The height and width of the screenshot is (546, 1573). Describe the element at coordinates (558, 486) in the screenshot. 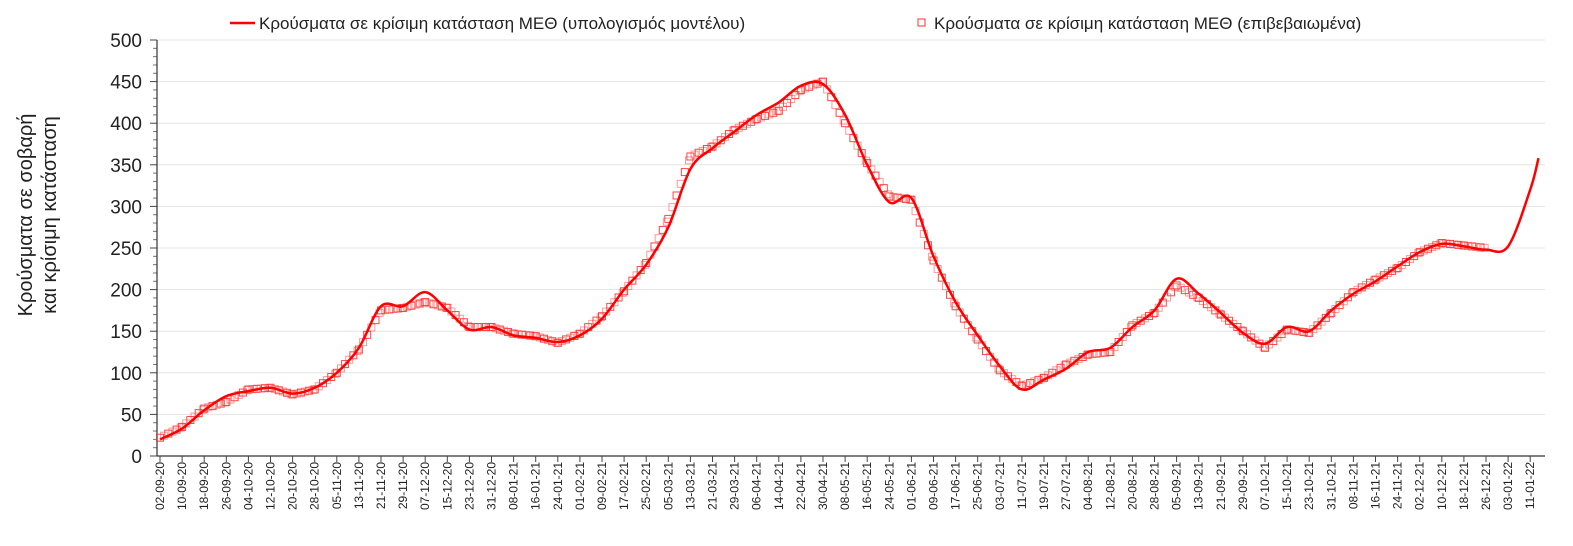

I see `x-tick-label: 24-01-21` at that location.